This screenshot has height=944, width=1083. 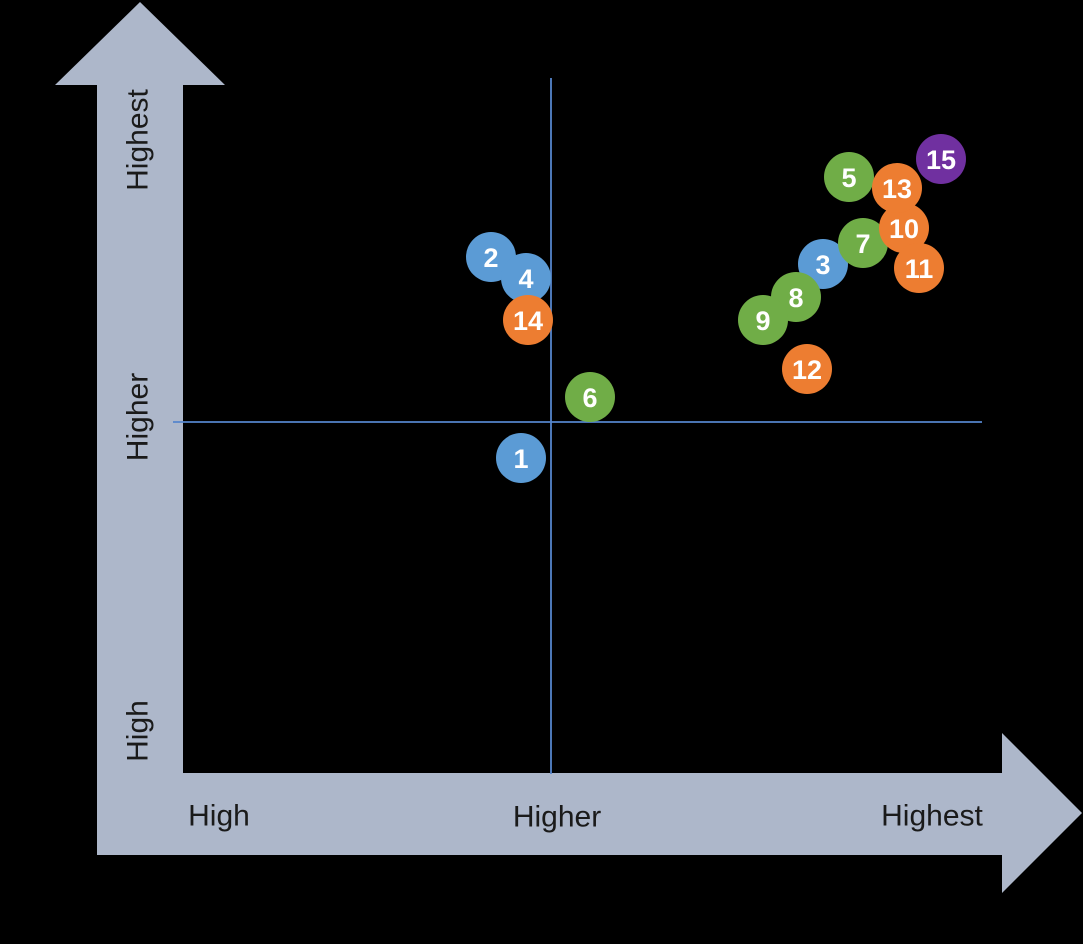 I want to click on y-axis-arrow, so click(x=140, y=428).